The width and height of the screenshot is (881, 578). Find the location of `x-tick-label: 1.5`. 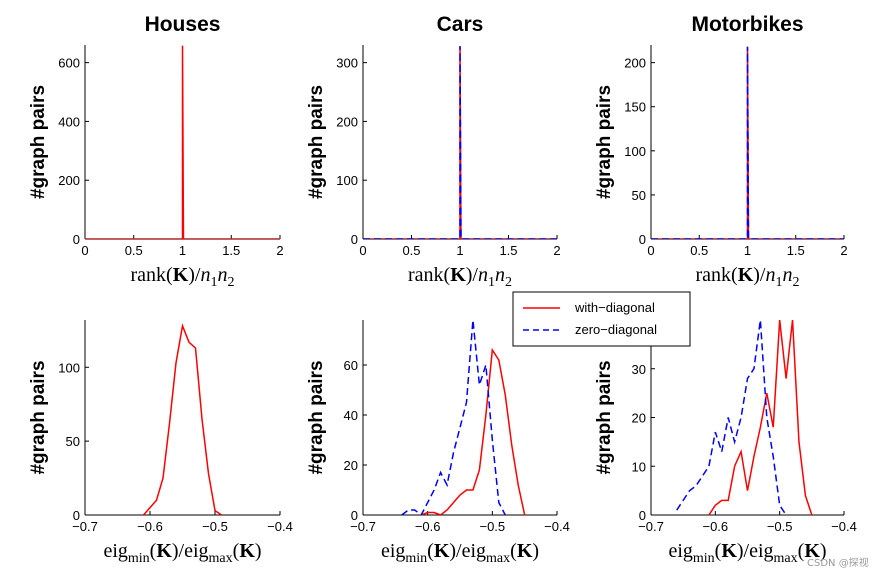

x-tick-label: 1.5 is located at coordinates (508, 250).